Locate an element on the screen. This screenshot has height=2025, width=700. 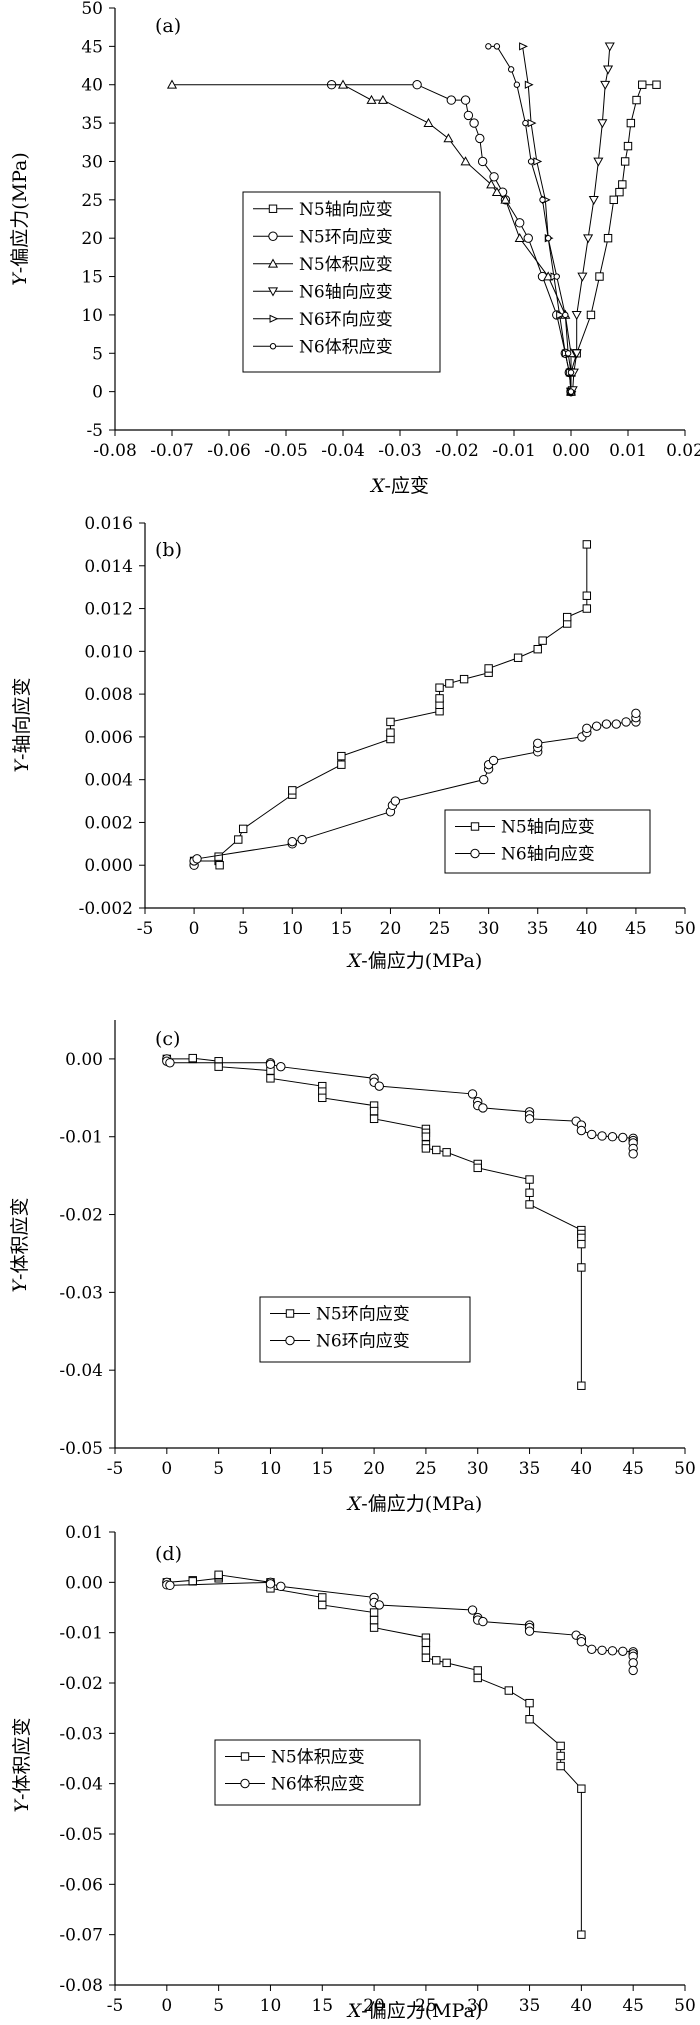
panel-label: (b) is located at coordinates (168, 550).